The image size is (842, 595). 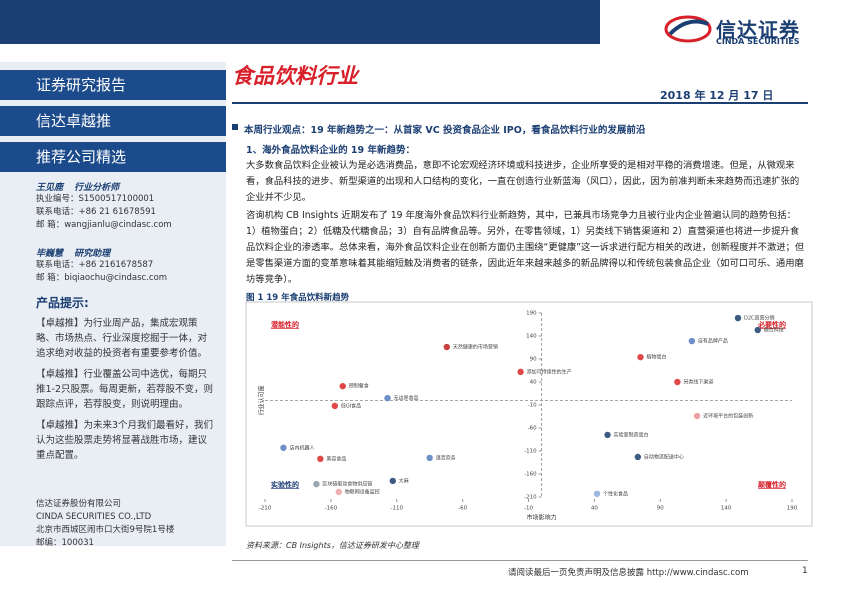 I want to click on quadrant-label: 必要性的, so click(x=771, y=324).